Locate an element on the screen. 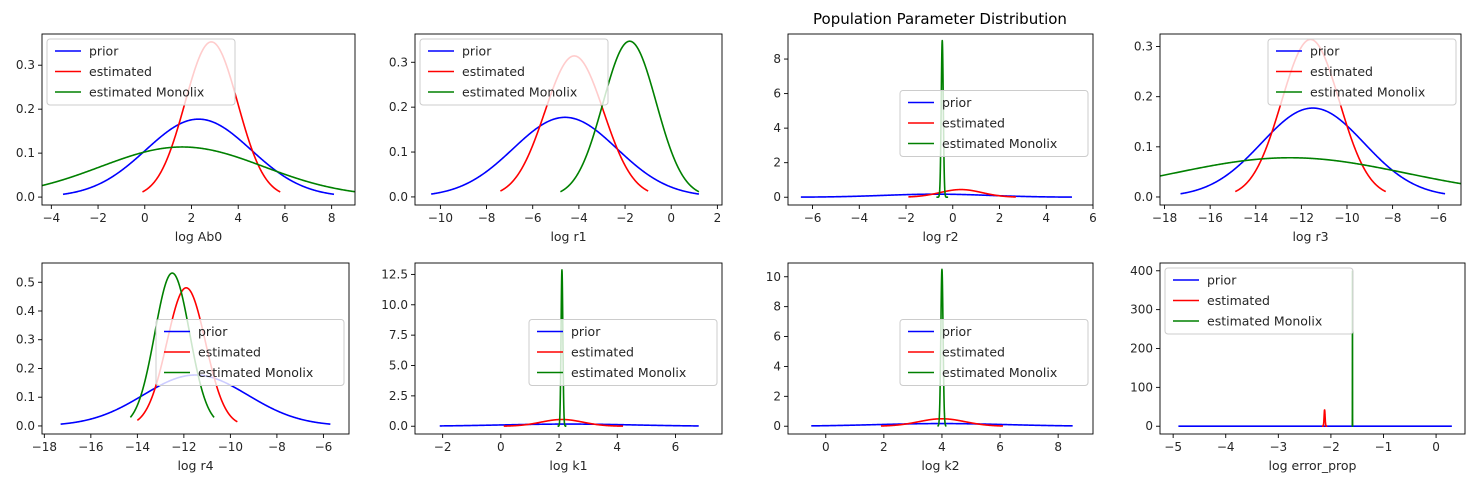 This screenshot has width=1476, height=490. figure-title: Population Parameter Distribution is located at coordinates (940, 19).